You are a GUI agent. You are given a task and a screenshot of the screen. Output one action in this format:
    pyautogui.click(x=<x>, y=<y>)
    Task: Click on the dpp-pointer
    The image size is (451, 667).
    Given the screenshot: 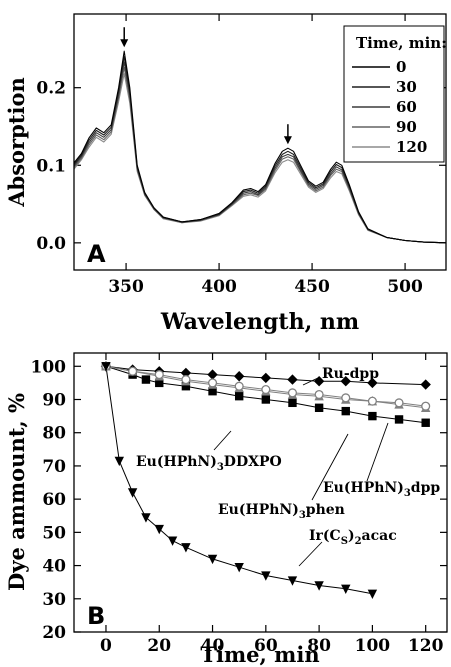 What is the action you would take?
    pyautogui.click(x=377, y=452)
    